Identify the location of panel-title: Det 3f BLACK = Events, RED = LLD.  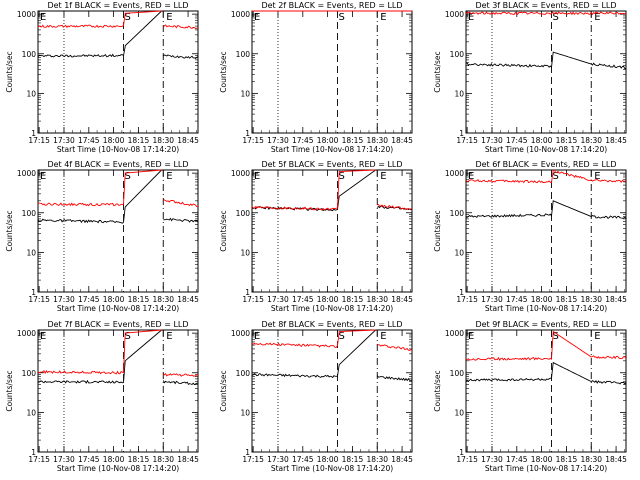
(545, 5).